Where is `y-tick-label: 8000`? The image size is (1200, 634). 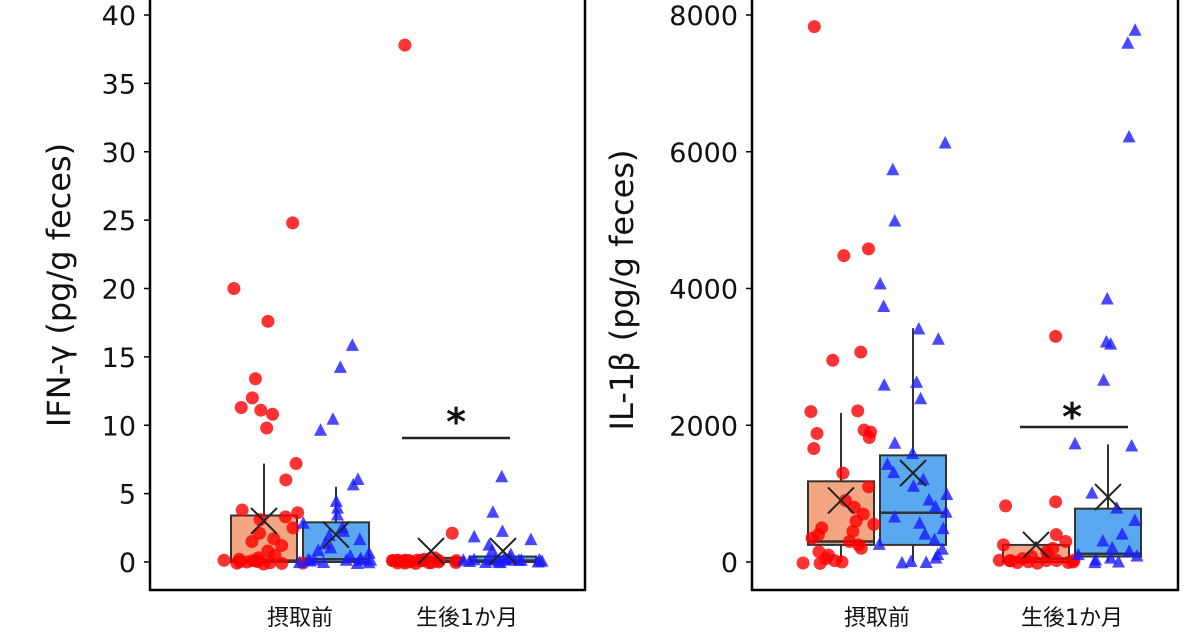
y-tick-label: 8000 is located at coordinates (703, 16).